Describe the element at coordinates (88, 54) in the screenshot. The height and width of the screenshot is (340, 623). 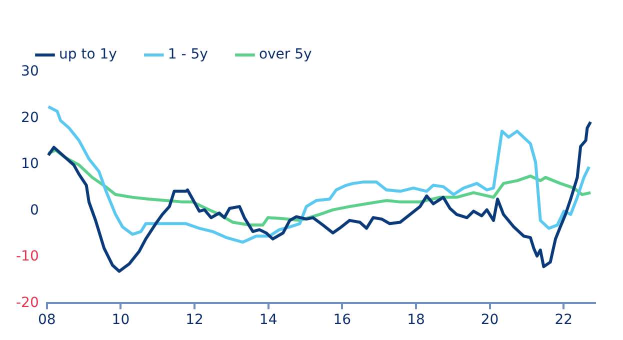
I see `legend-label: up to 1y` at that location.